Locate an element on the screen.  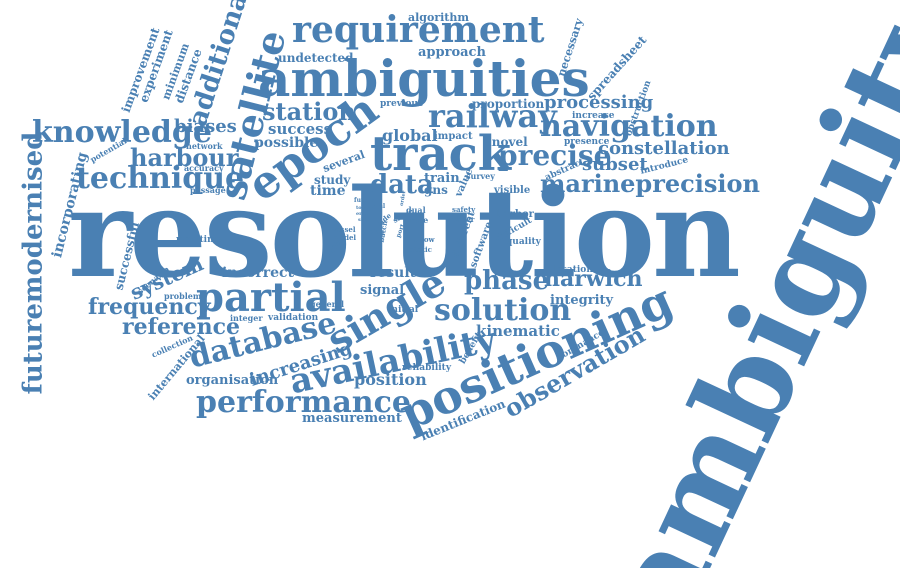
word-global: global is located at coordinates (410, 135).